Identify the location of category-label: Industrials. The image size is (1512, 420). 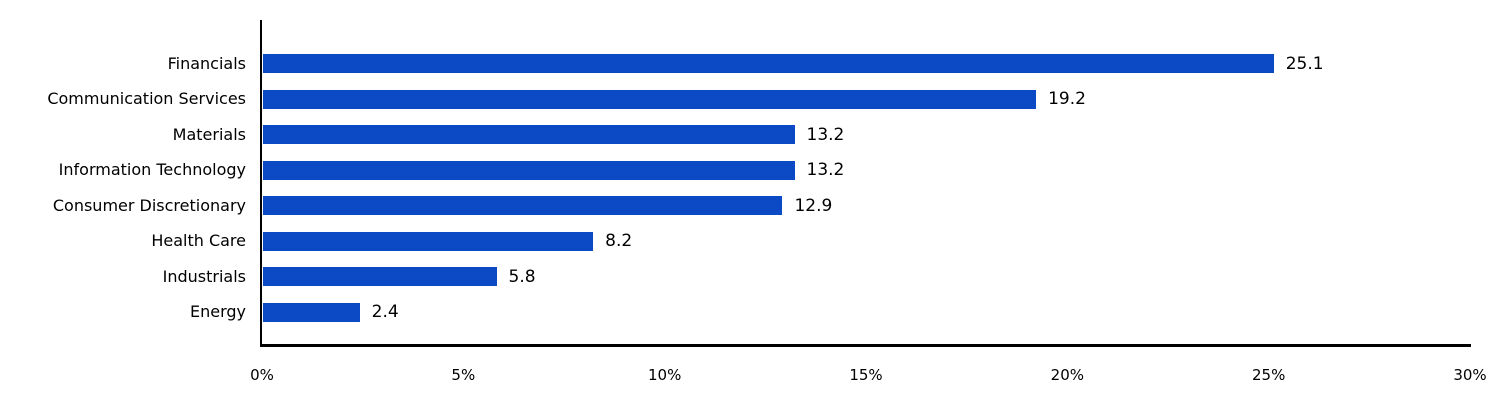
(204, 276).